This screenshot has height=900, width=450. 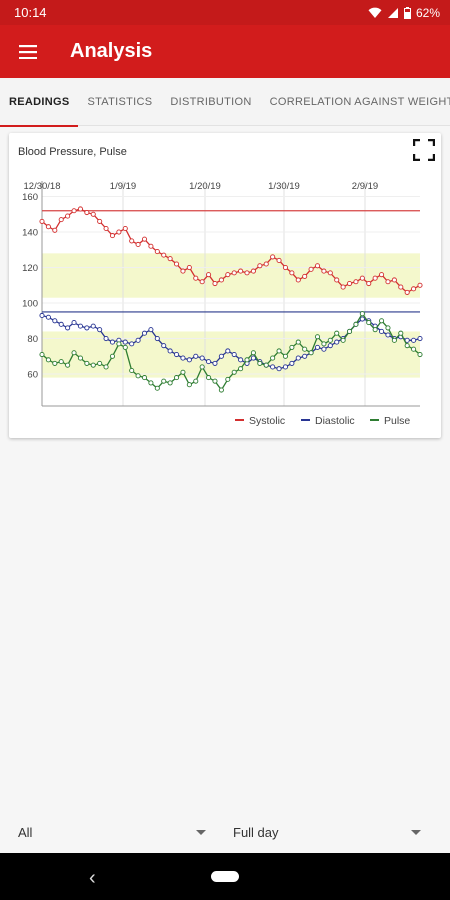 I want to click on legend-label-pulse: Pulse, so click(x=397, y=421).